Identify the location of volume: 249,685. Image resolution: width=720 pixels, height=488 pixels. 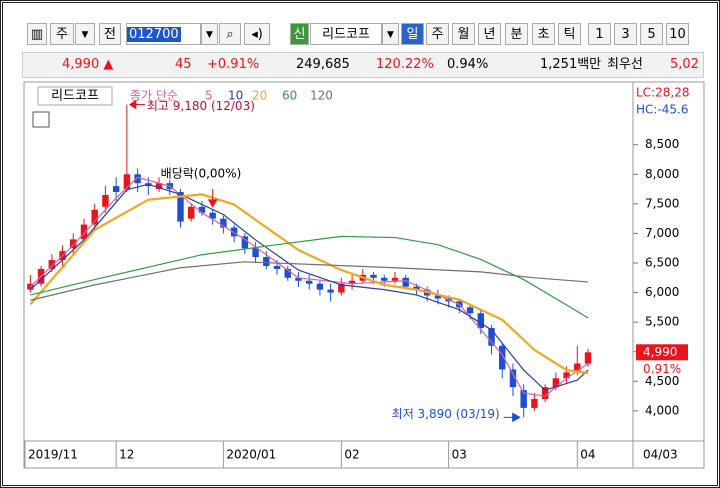
(323, 64).